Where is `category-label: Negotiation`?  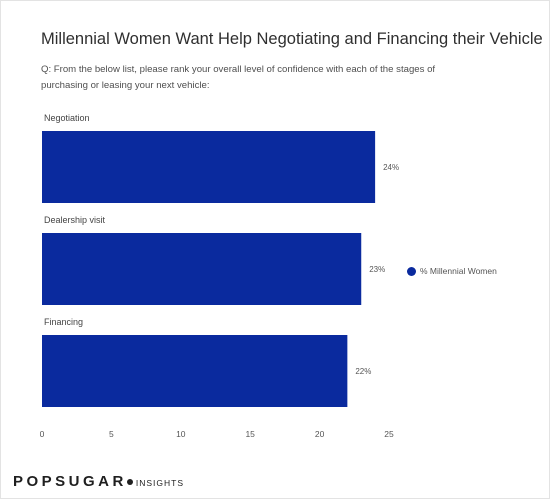
category-label: Negotiation is located at coordinates (67, 118).